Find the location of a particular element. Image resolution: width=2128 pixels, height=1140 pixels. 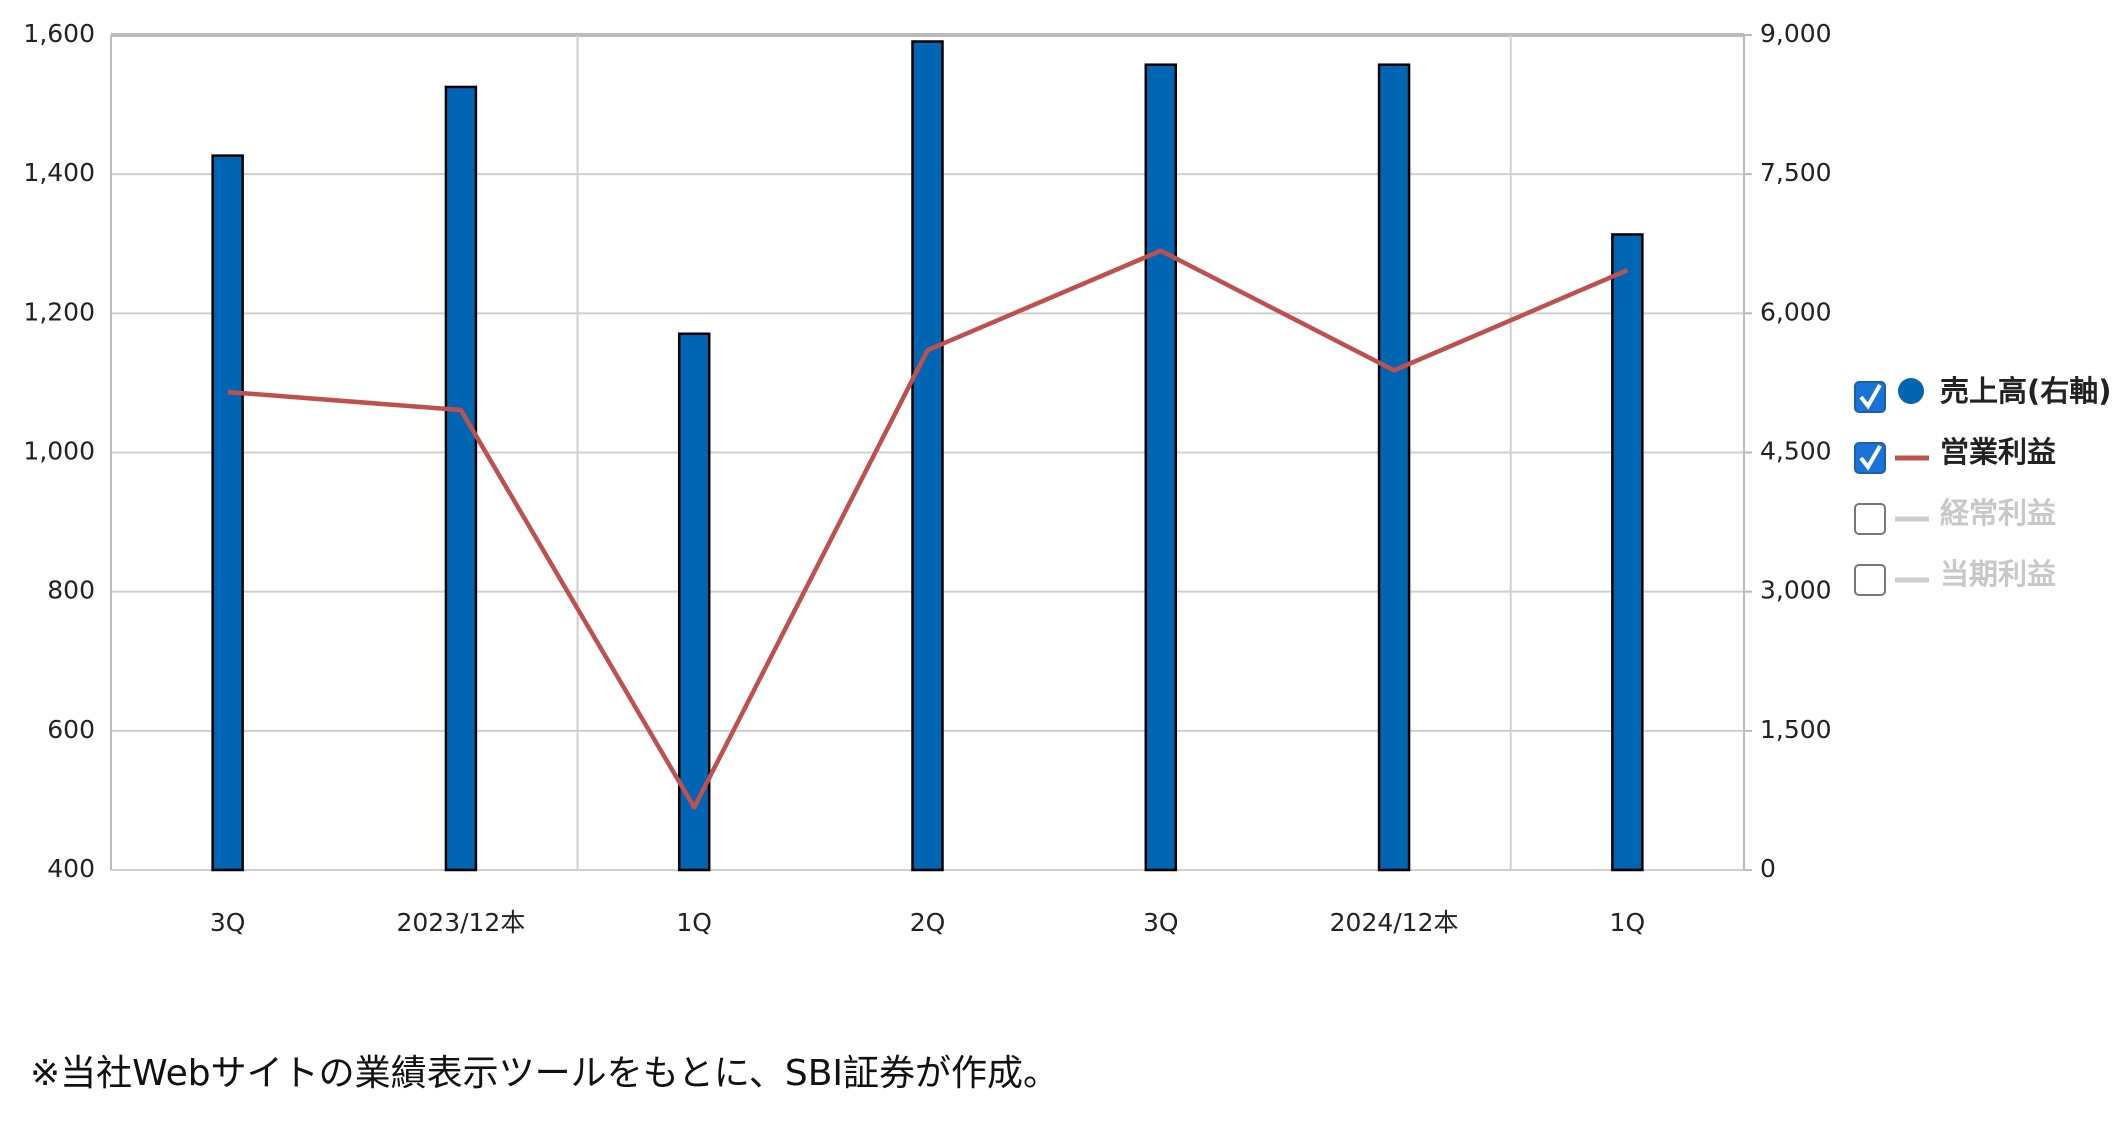

legend-label: 営業利益 is located at coordinates (1998, 452).